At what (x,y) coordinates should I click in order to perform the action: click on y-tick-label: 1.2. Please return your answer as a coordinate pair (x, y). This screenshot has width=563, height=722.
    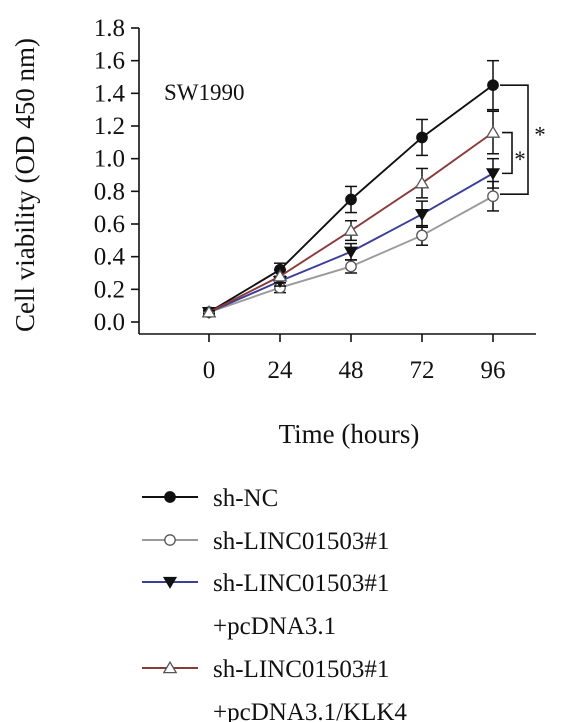
    Looking at the image, I should click on (109, 126).